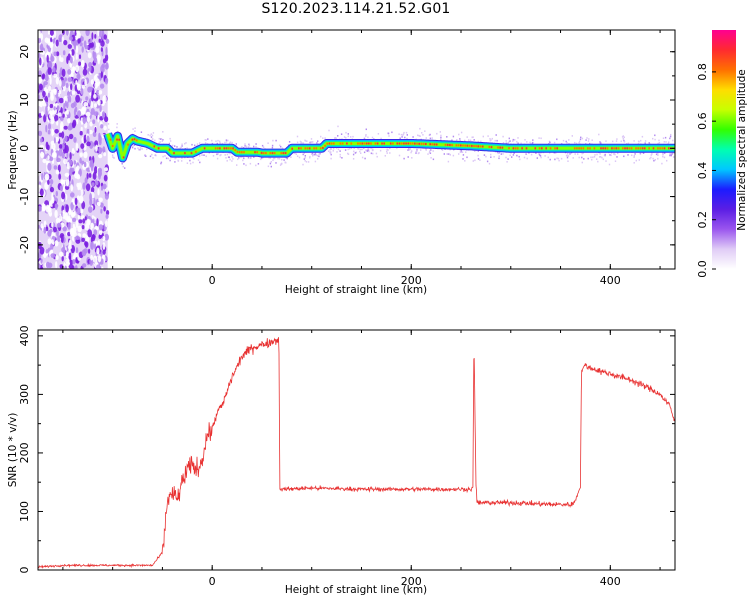  What do you see at coordinates (356, 590) in the screenshot?
I see `snr-x-axis-label: Height of straight line (km)` at bounding box center [356, 590].